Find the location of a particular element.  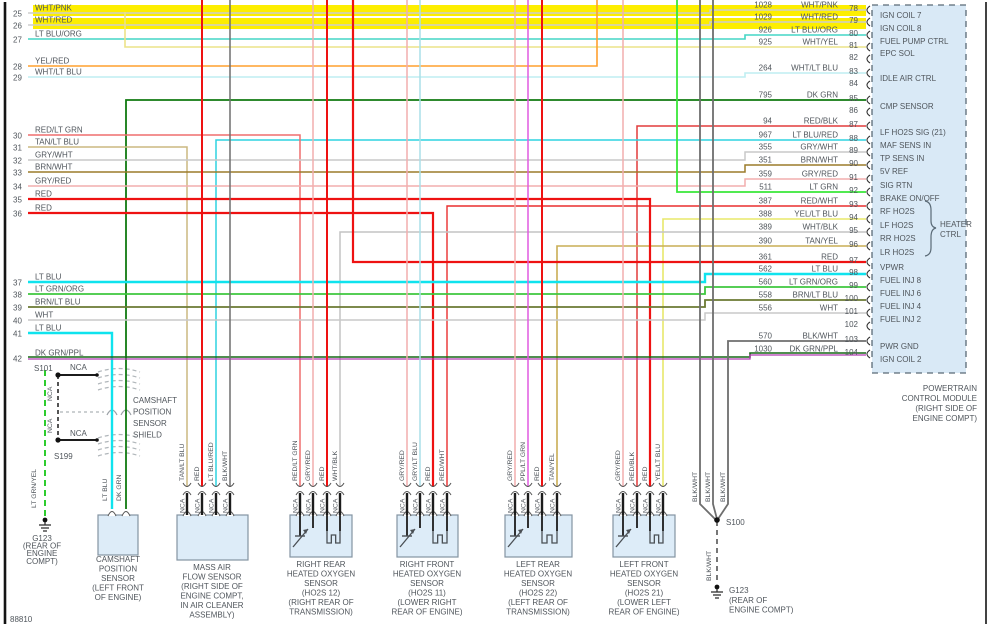

left-pin-number: 39 is located at coordinates (17, 308).